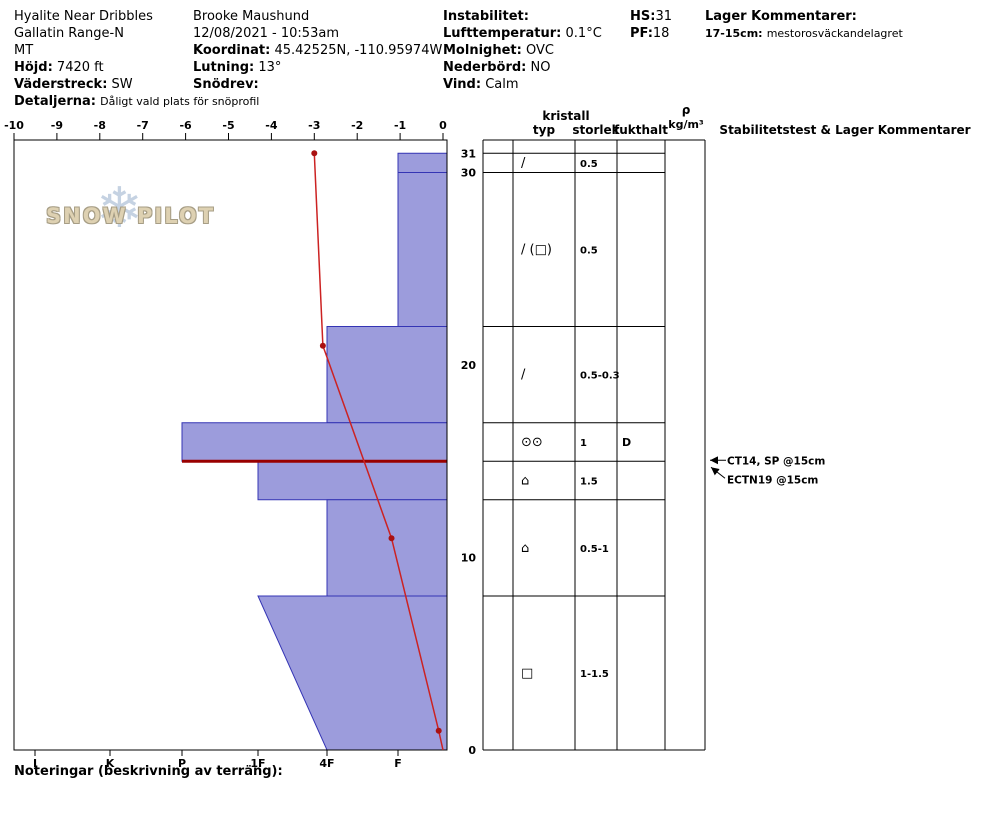  Describe the element at coordinates (357, 125) in the screenshot. I see `temp-axis-label: -2` at that location.